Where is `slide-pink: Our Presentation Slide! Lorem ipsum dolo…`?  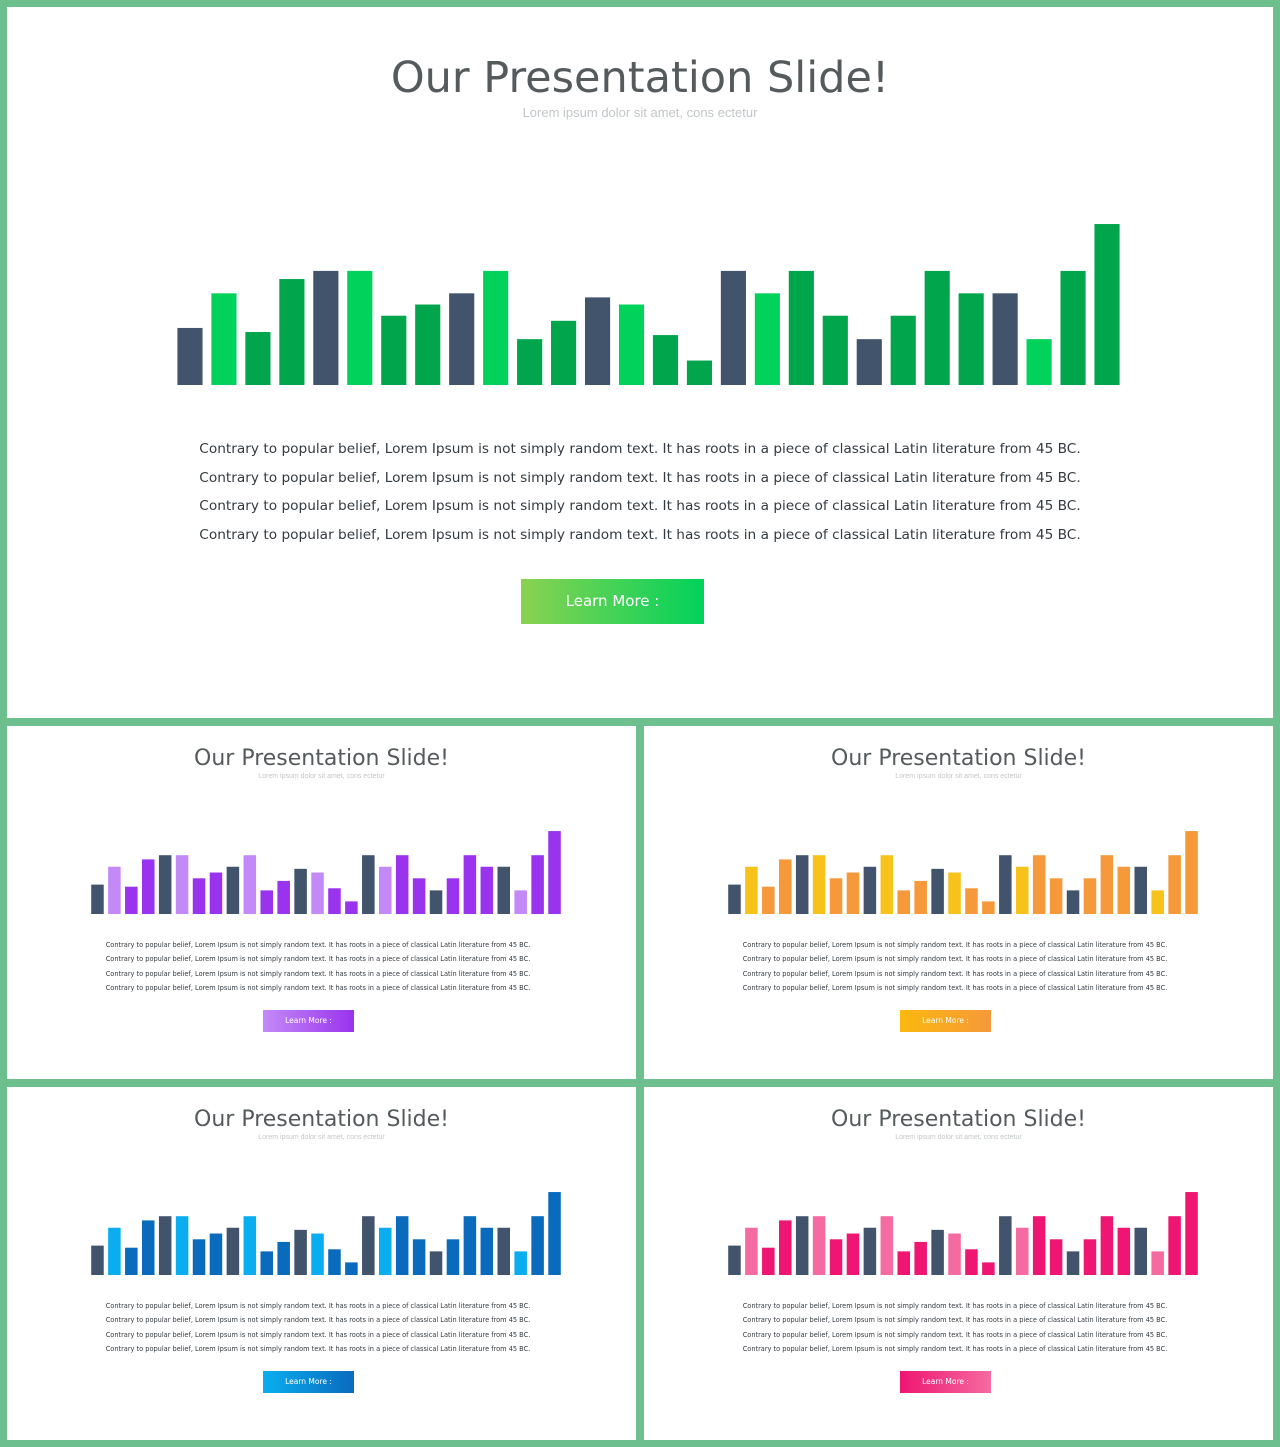
slide-pink: Our Presentation Slide! Lorem ipsum dolo… is located at coordinates (958, 1263).